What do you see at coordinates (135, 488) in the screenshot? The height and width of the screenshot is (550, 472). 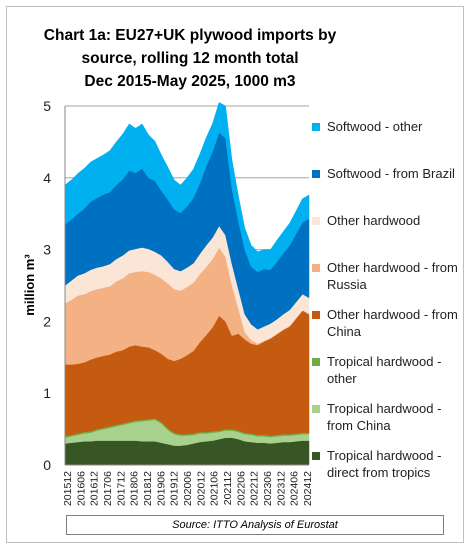 I see `x-tick-label: 201806` at bounding box center [135, 488].